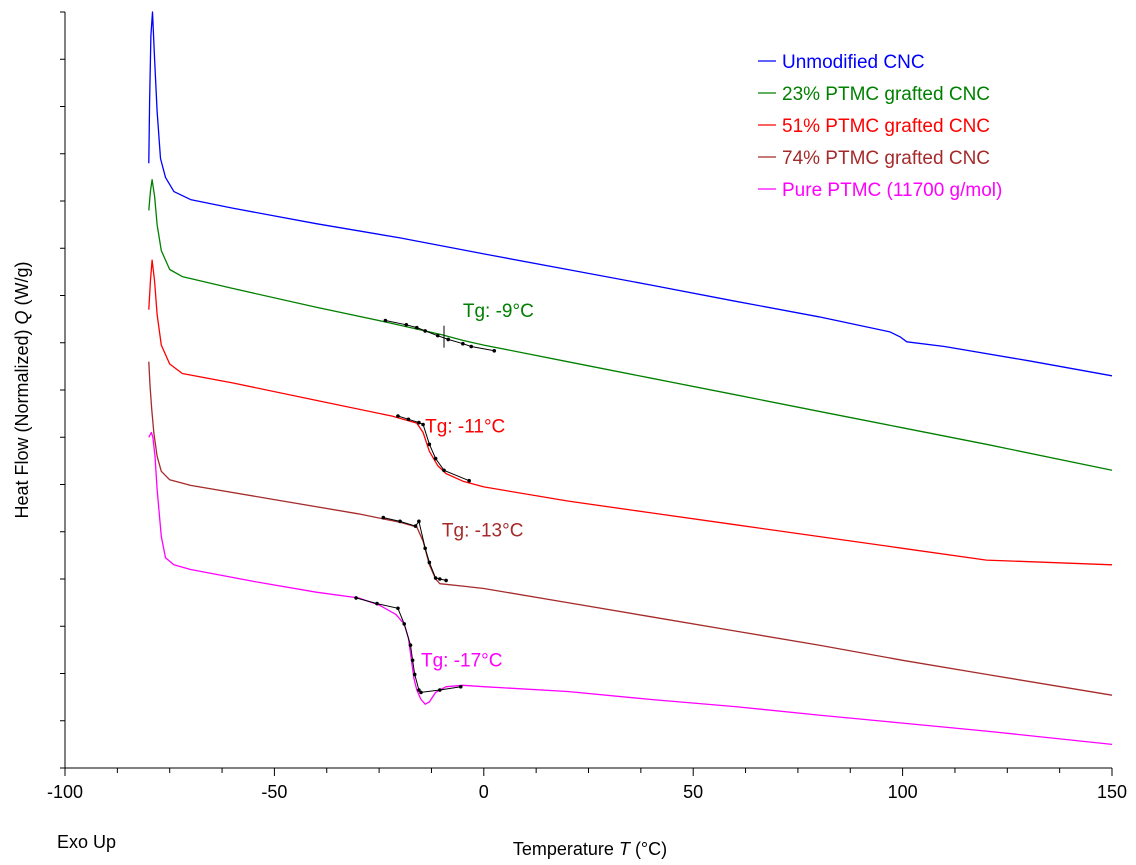  I want to click on legend-label-3: 74% PTMC grafted CNC, so click(886, 158).